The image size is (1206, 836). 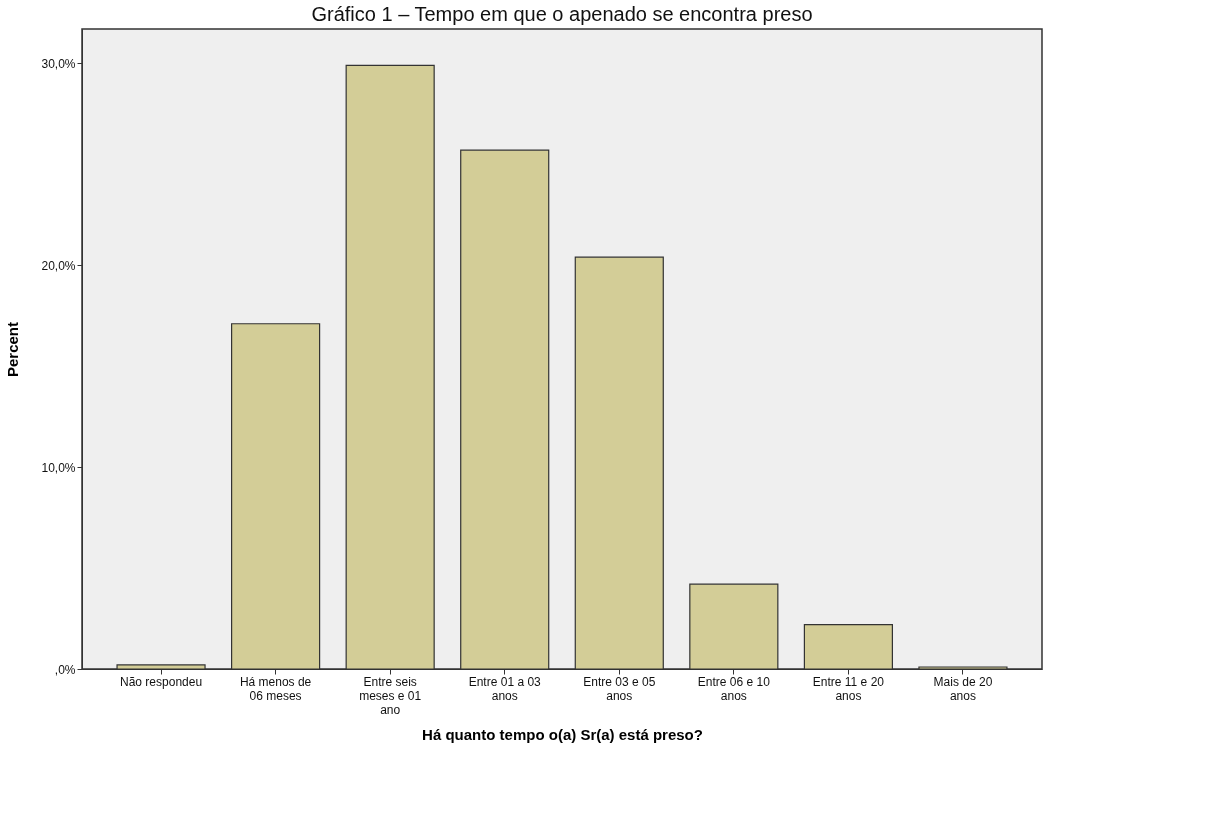 I want to click on chart-title: Gráfico 1 – Tempo em que o apenado se encontra preso, so click(x=562, y=14).